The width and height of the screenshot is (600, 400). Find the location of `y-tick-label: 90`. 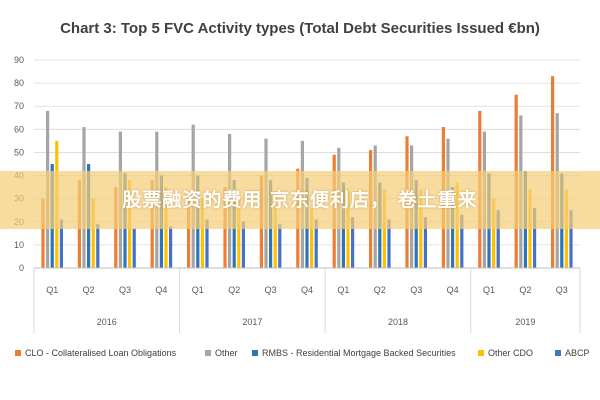

y-tick-label: 90 is located at coordinates (19, 60).